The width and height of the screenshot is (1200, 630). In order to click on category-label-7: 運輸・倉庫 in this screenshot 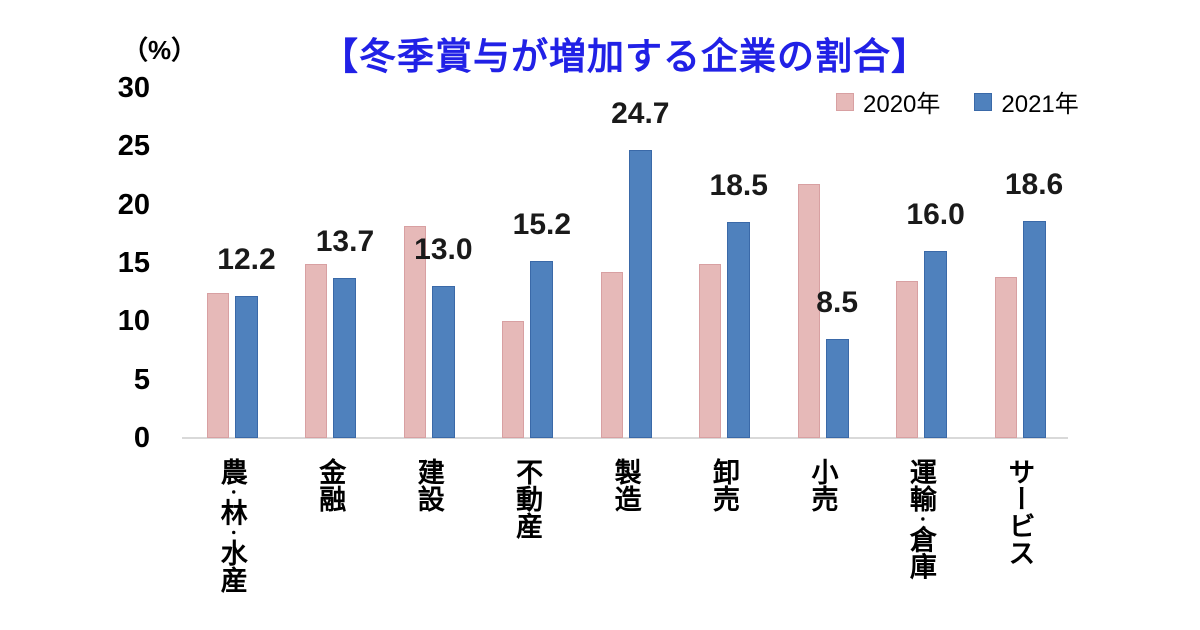, I will do `click(920, 519)`.